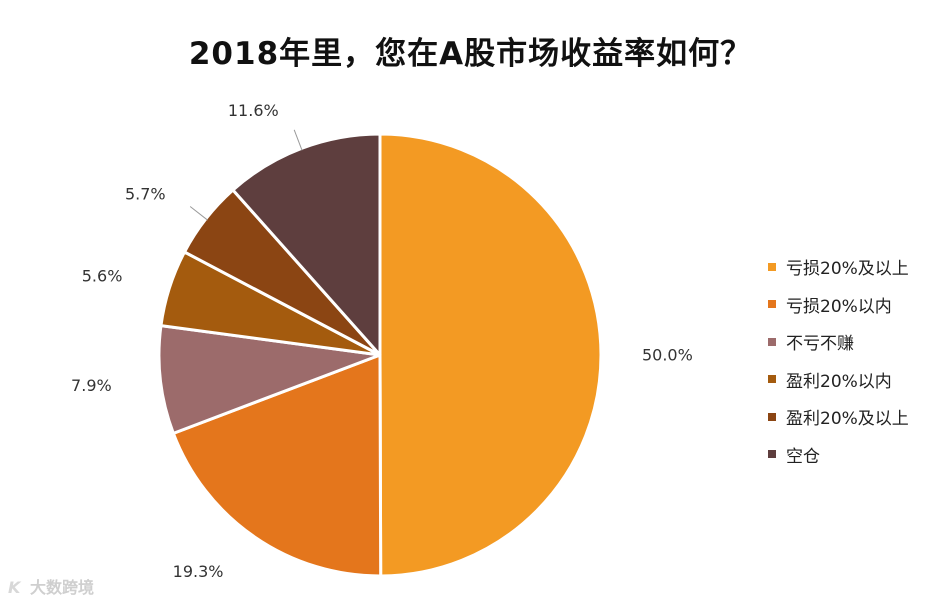  Describe the element at coordinates (847, 419) in the screenshot. I see `legend-label: 盈利20%及以上` at that location.